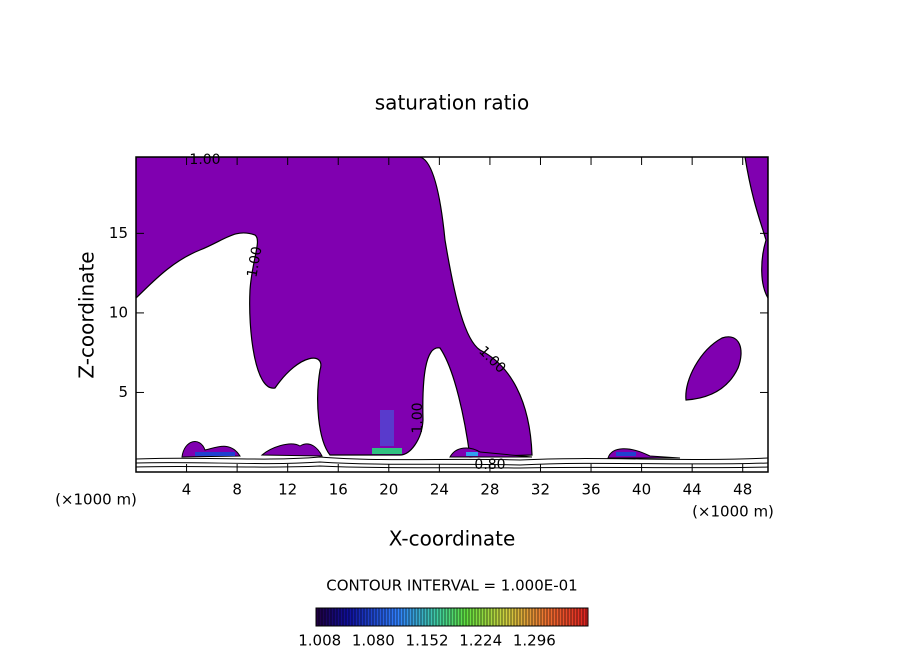  What do you see at coordinates (427, 641) in the screenshot?
I see `colorbar-tick-label: 1.152` at bounding box center [427, 641].